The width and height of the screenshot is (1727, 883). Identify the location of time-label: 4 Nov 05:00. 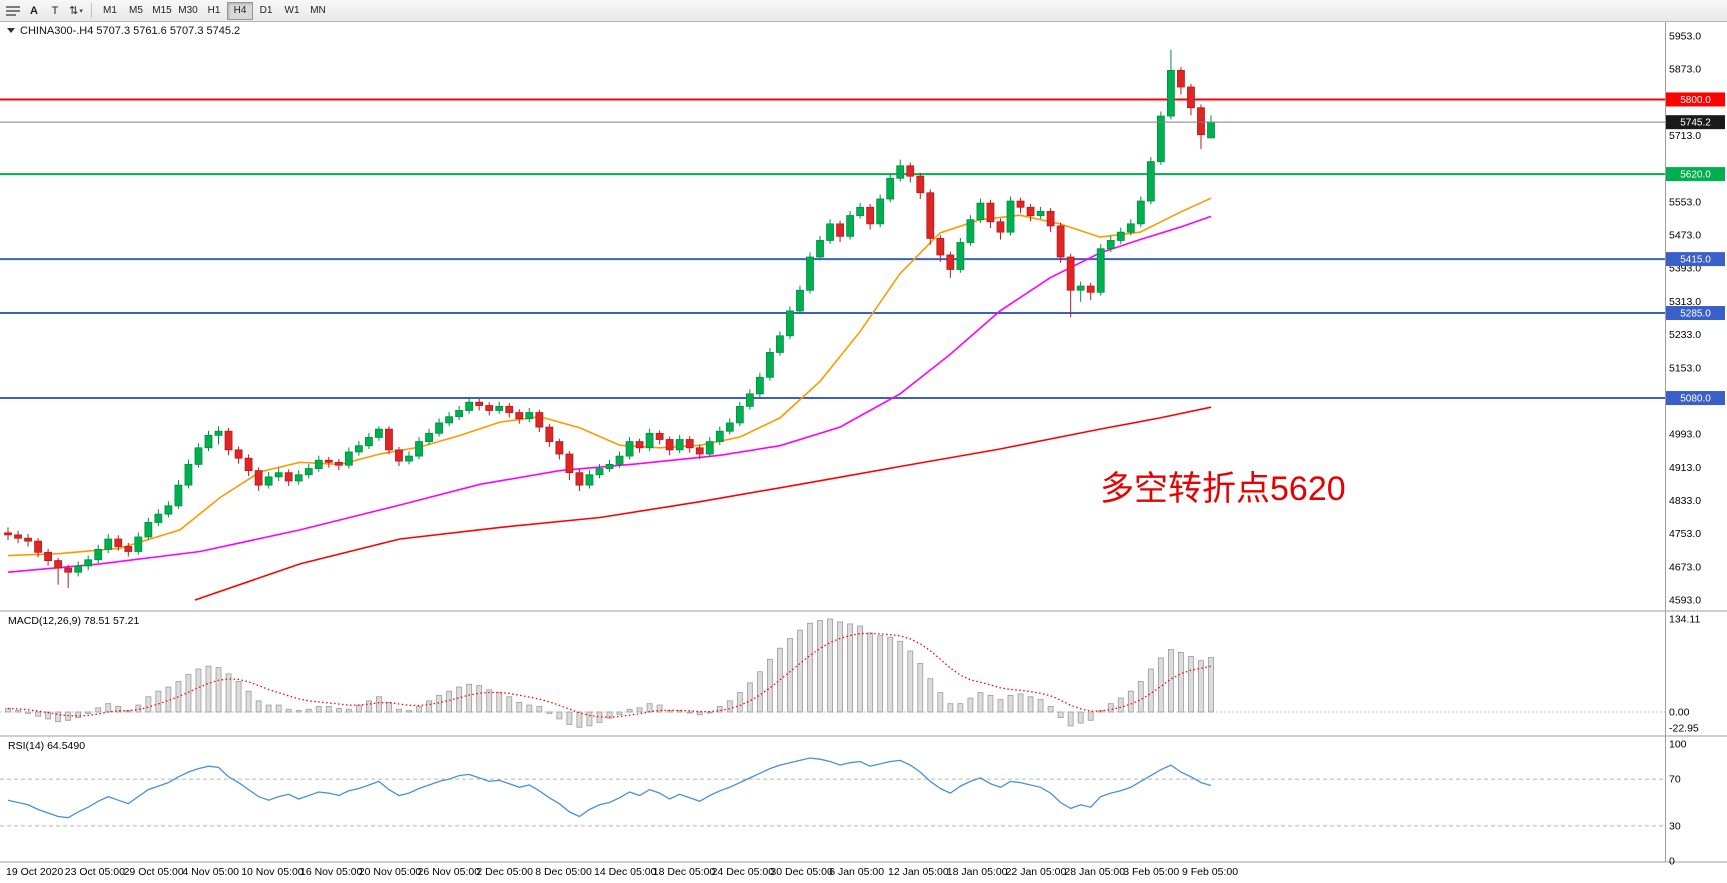
(210, 872).